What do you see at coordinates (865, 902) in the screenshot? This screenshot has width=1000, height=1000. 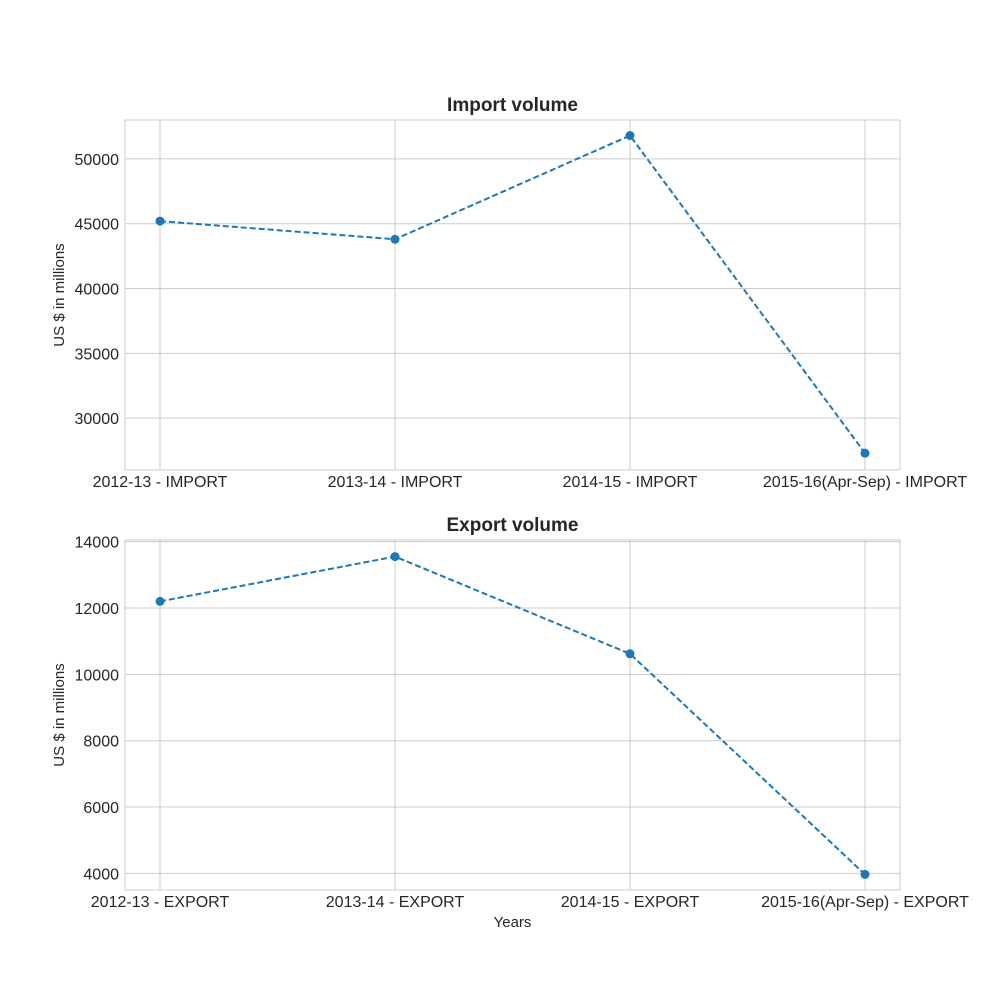 I see `x-tick-label: 2015-16(Apr-Sep) - EXPORT` at bounding box center [865, 902].